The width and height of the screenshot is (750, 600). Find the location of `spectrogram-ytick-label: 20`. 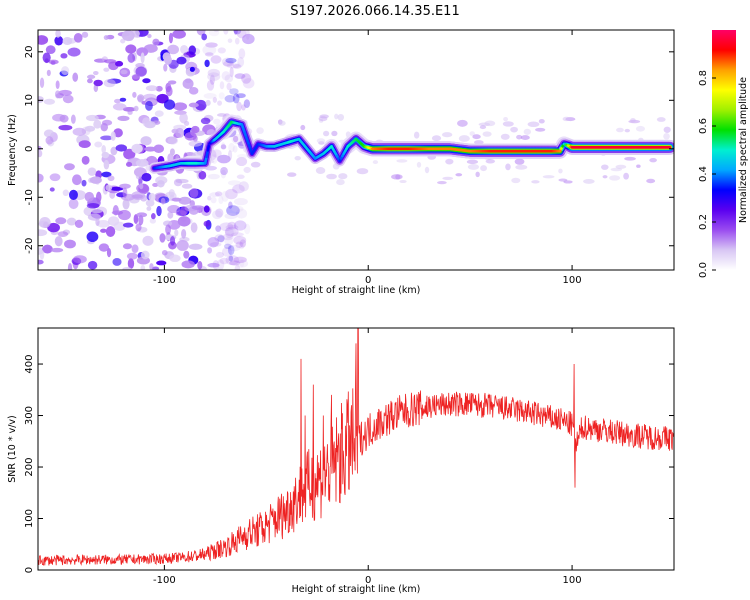

spectrogram-ytick-label: 20 is located at coordinates (29, 51).